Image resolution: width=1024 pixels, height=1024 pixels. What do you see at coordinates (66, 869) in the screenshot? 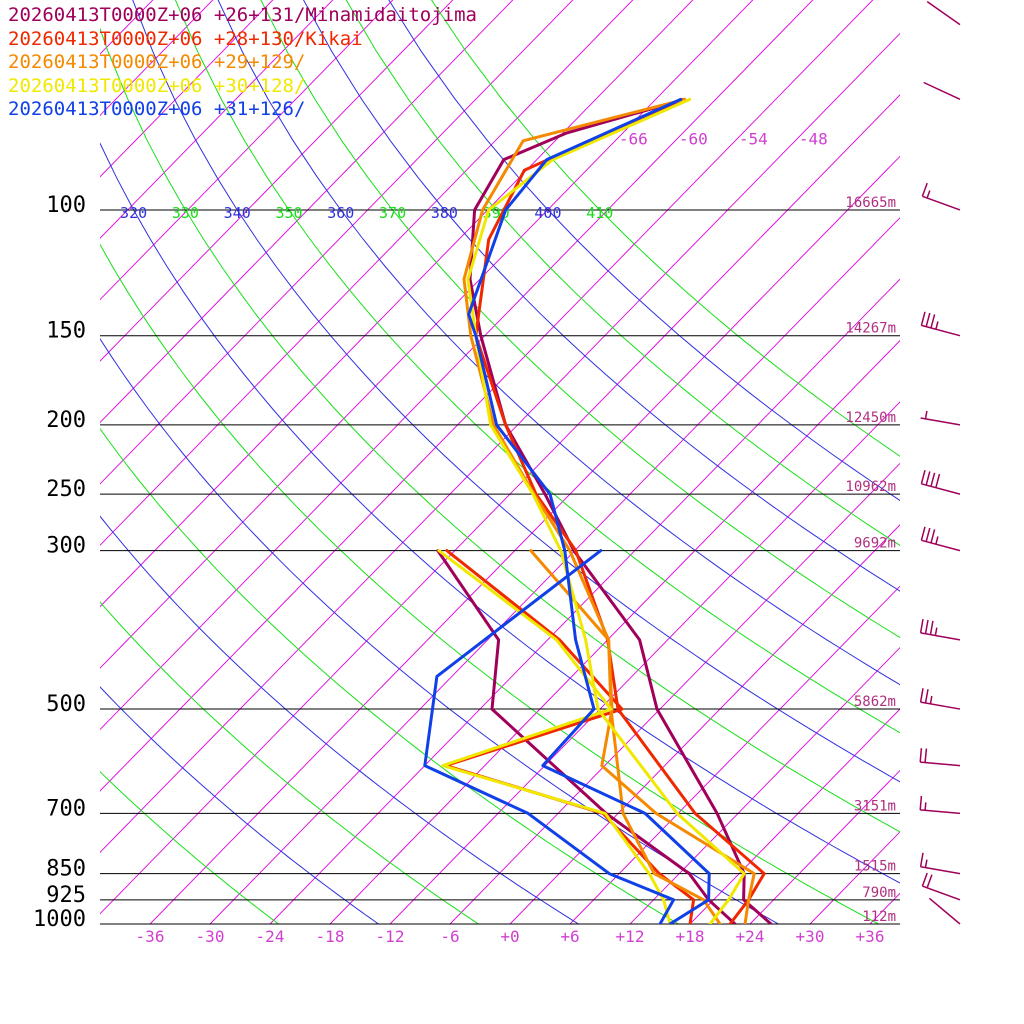
I see `pressure-label-850: 850` at bounding box center [66, 869].